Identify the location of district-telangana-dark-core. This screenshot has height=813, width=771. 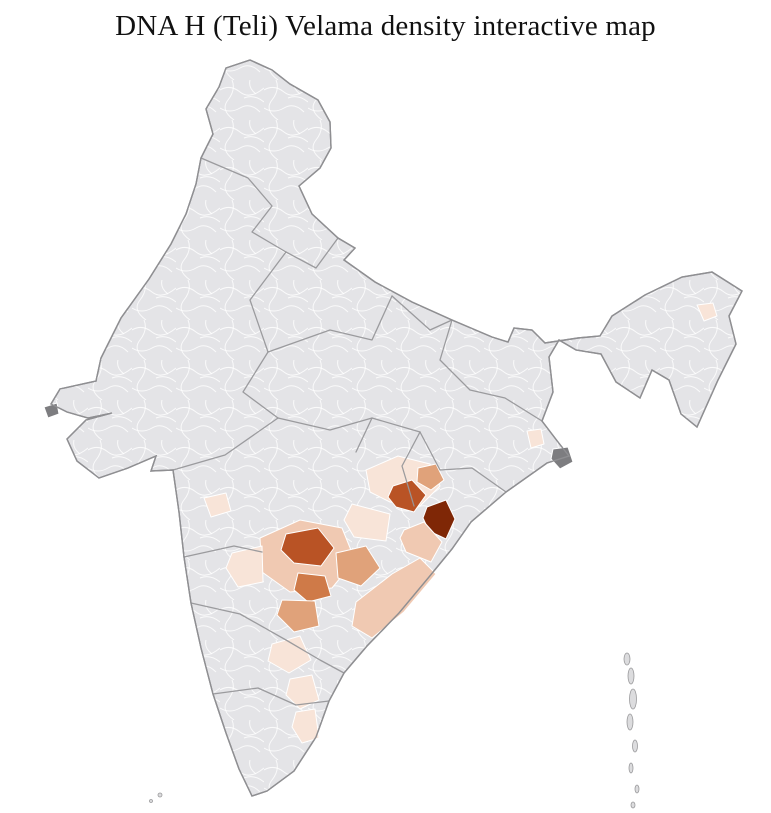
(307, 547).